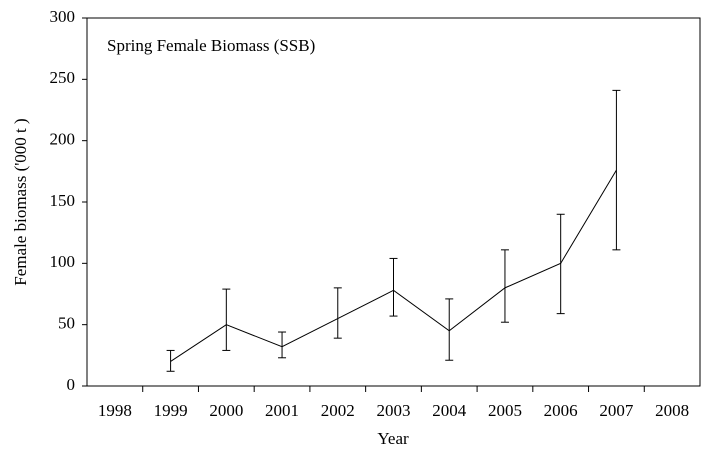 This screenshot has height=452, width=702. Describe the element at coordinates (63, 200) in the screenshot. I see `y-tick-label: 150` at that location.